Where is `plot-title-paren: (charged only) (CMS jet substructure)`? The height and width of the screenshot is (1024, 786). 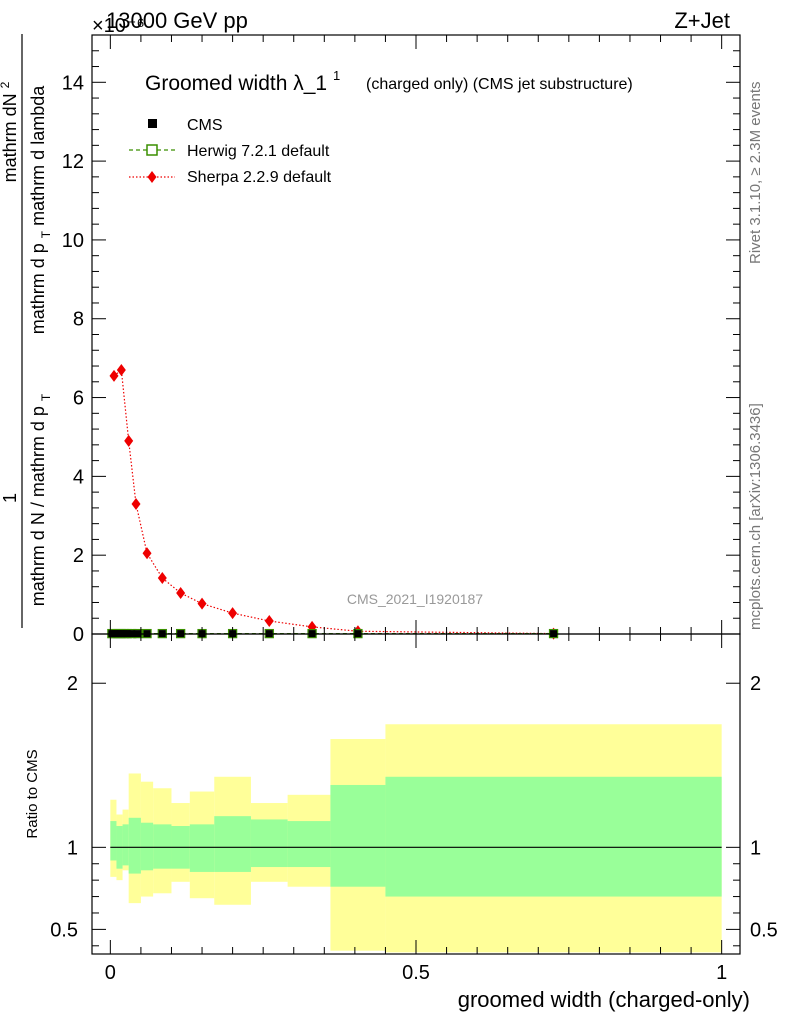 plot-title-paren: (charged only) (CMS jet substructure) is located at coordinates (499, 84).